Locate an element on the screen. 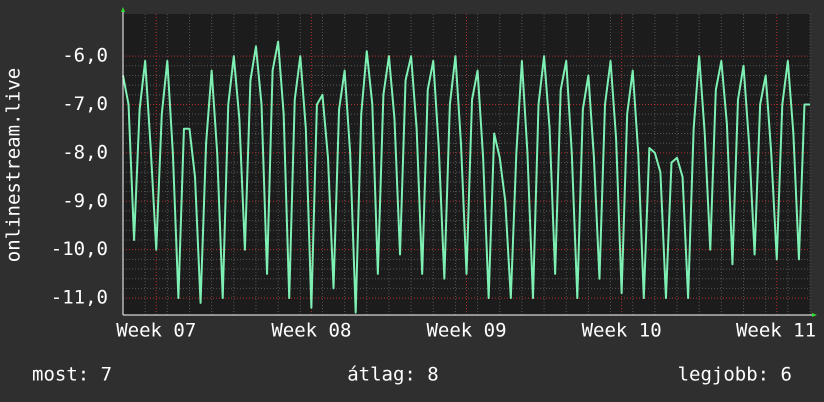 This screenshot has height=402, width=824. x-tick-label: Week 08 is located at coordinates (311, 331).